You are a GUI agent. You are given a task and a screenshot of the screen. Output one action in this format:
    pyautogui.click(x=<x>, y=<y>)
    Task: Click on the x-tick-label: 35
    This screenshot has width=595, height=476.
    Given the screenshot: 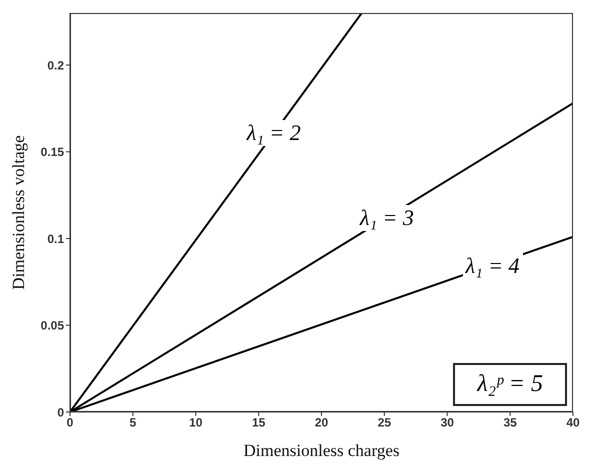 What is the action you would take?
    pyautogui.click(x=510, y=423)
    